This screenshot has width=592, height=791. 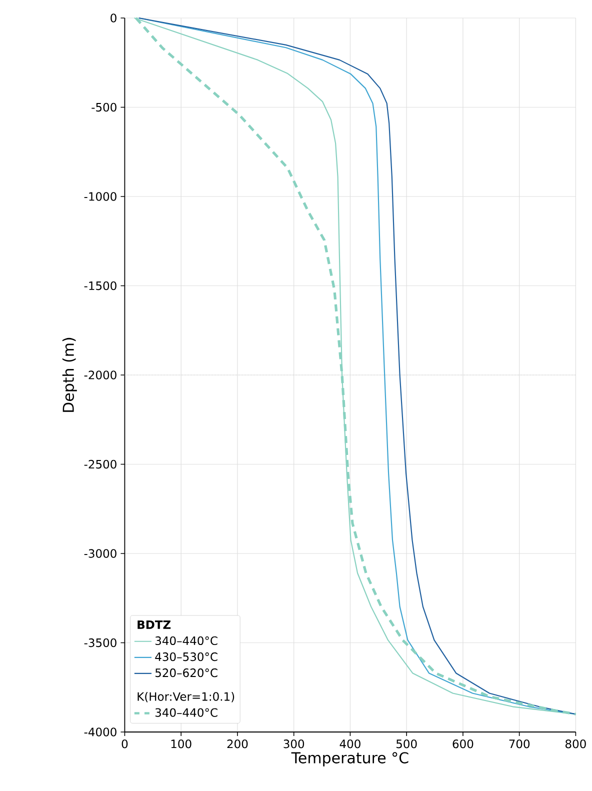 I want to click on x-tick-label: 400, so click(x=350, y=744).